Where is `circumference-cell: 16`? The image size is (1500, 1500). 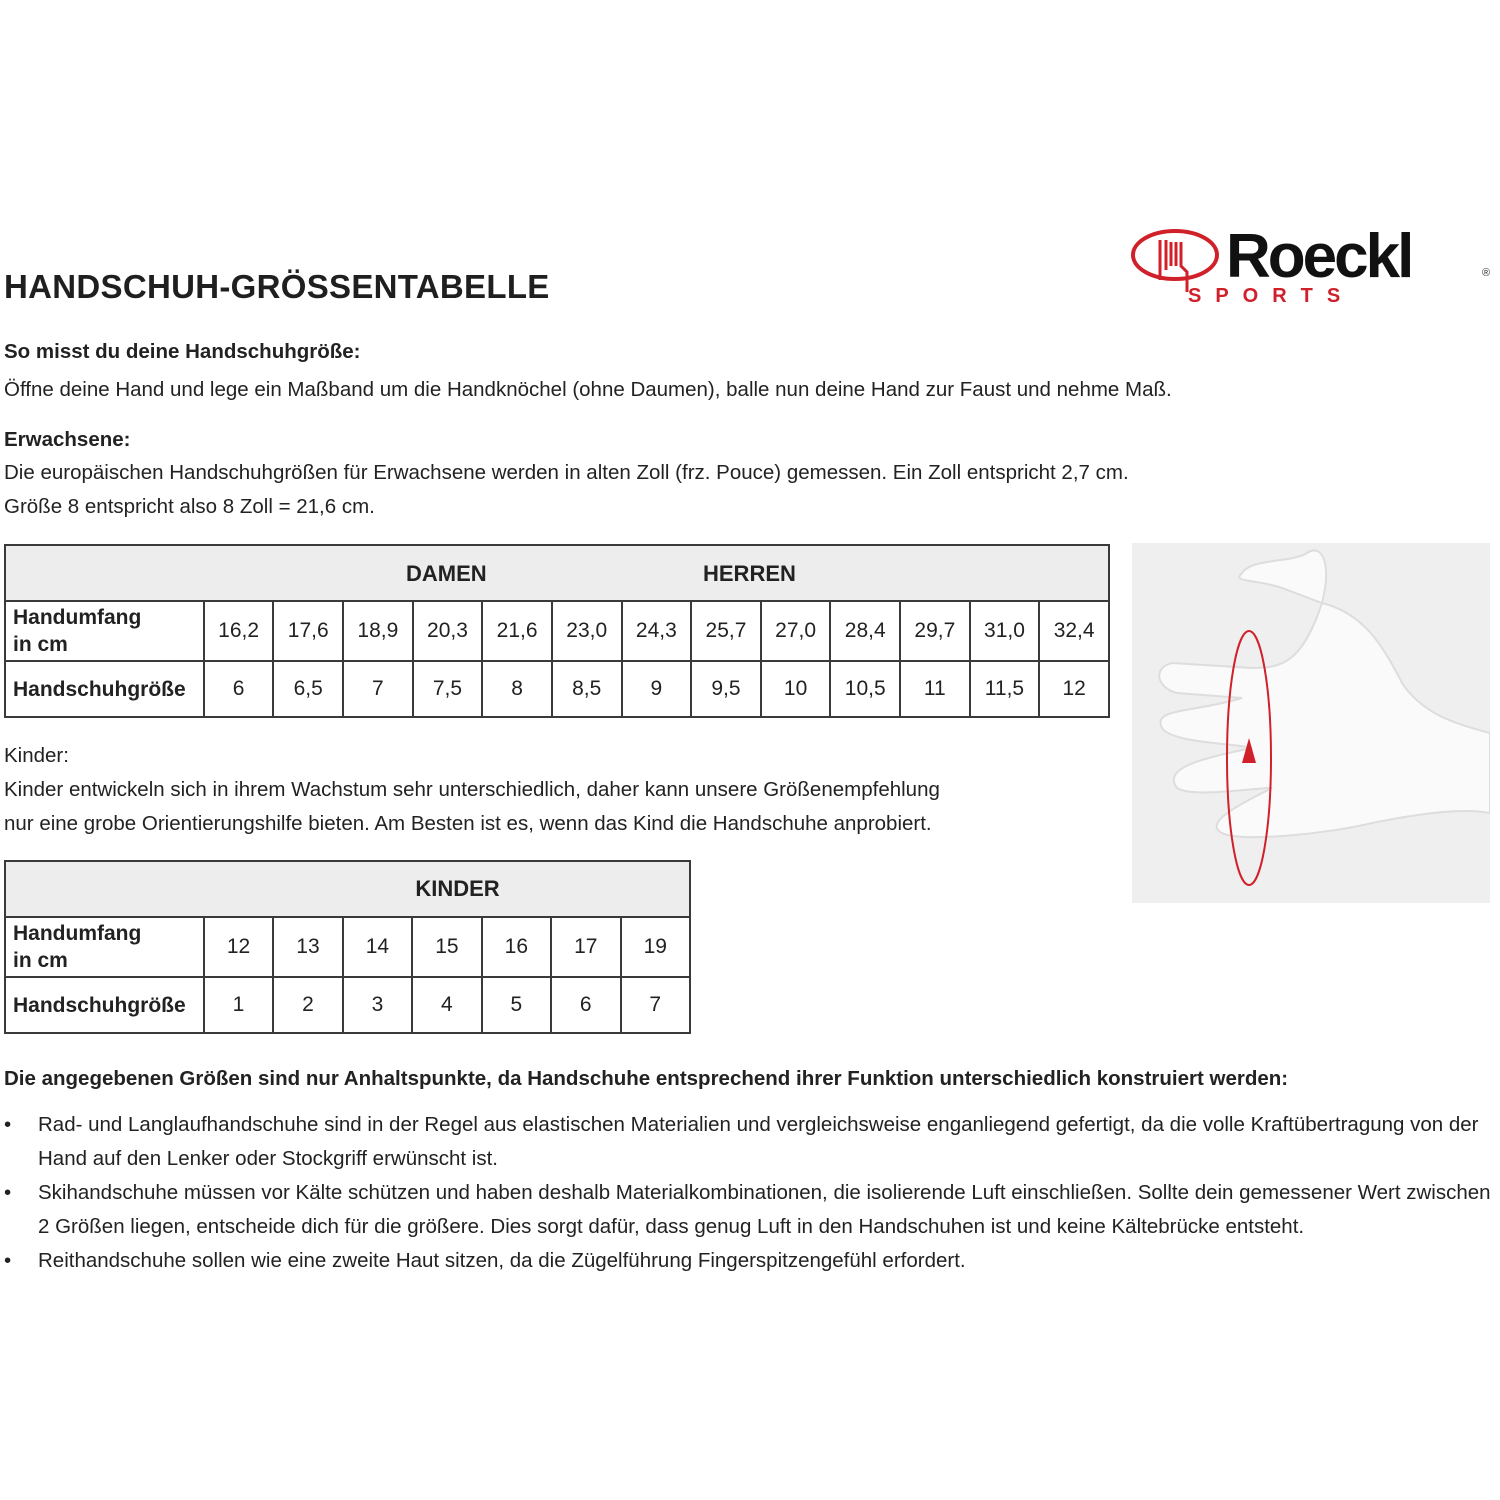
circumference-cell: 16 is located at coordinates (516, 947).